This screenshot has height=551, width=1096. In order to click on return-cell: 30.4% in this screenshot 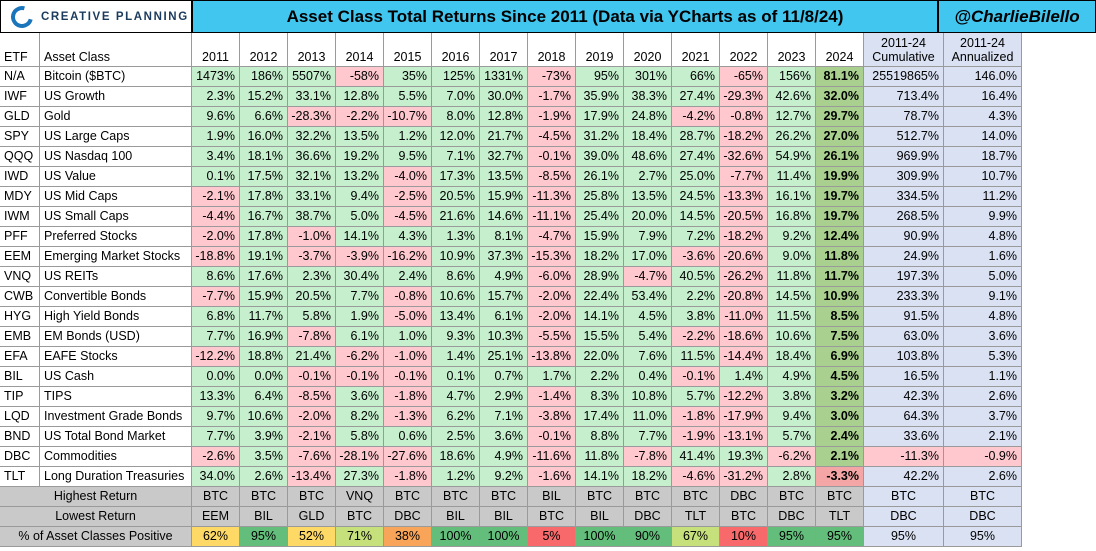, I will do `click(360, 277)`.